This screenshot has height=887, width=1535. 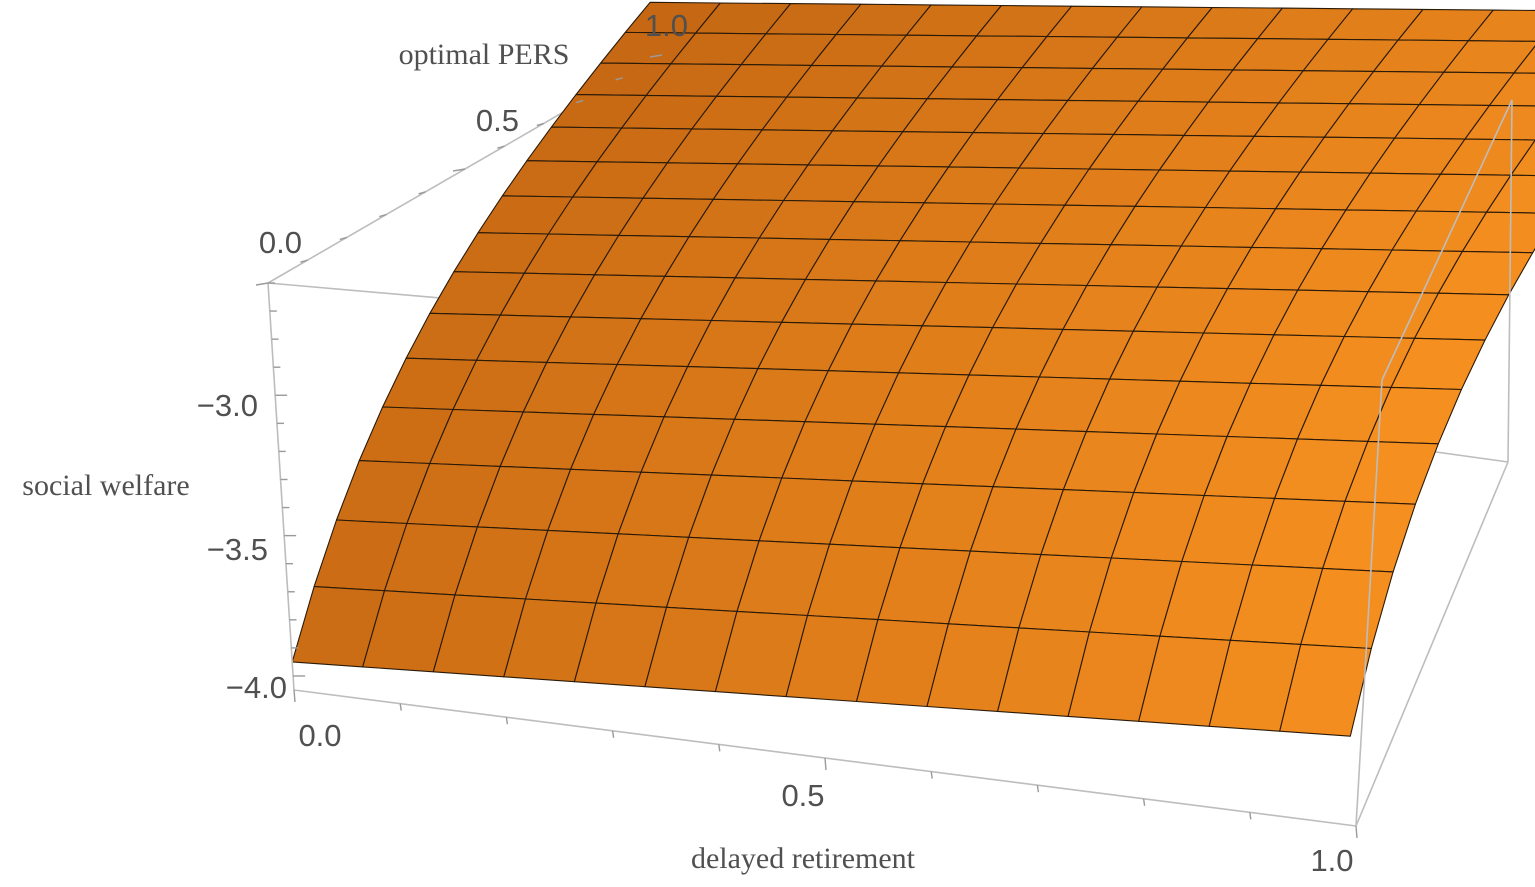 What do you see at coordinates (227, 405) in the screenshot?
I see `z-tick-label: −3.0` at bounding box center [227, 405].